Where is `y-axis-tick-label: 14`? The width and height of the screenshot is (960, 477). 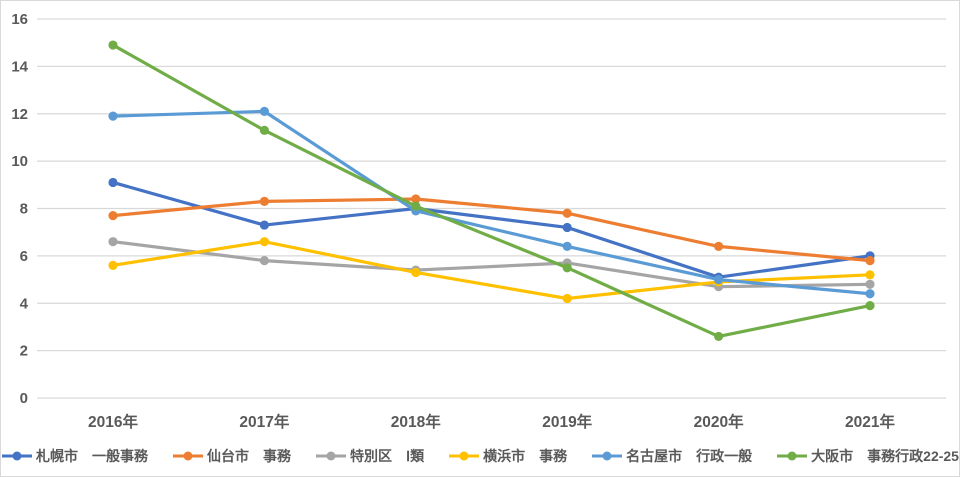
y-axis-tick-label: 14 is located at coordinates (19, 66).